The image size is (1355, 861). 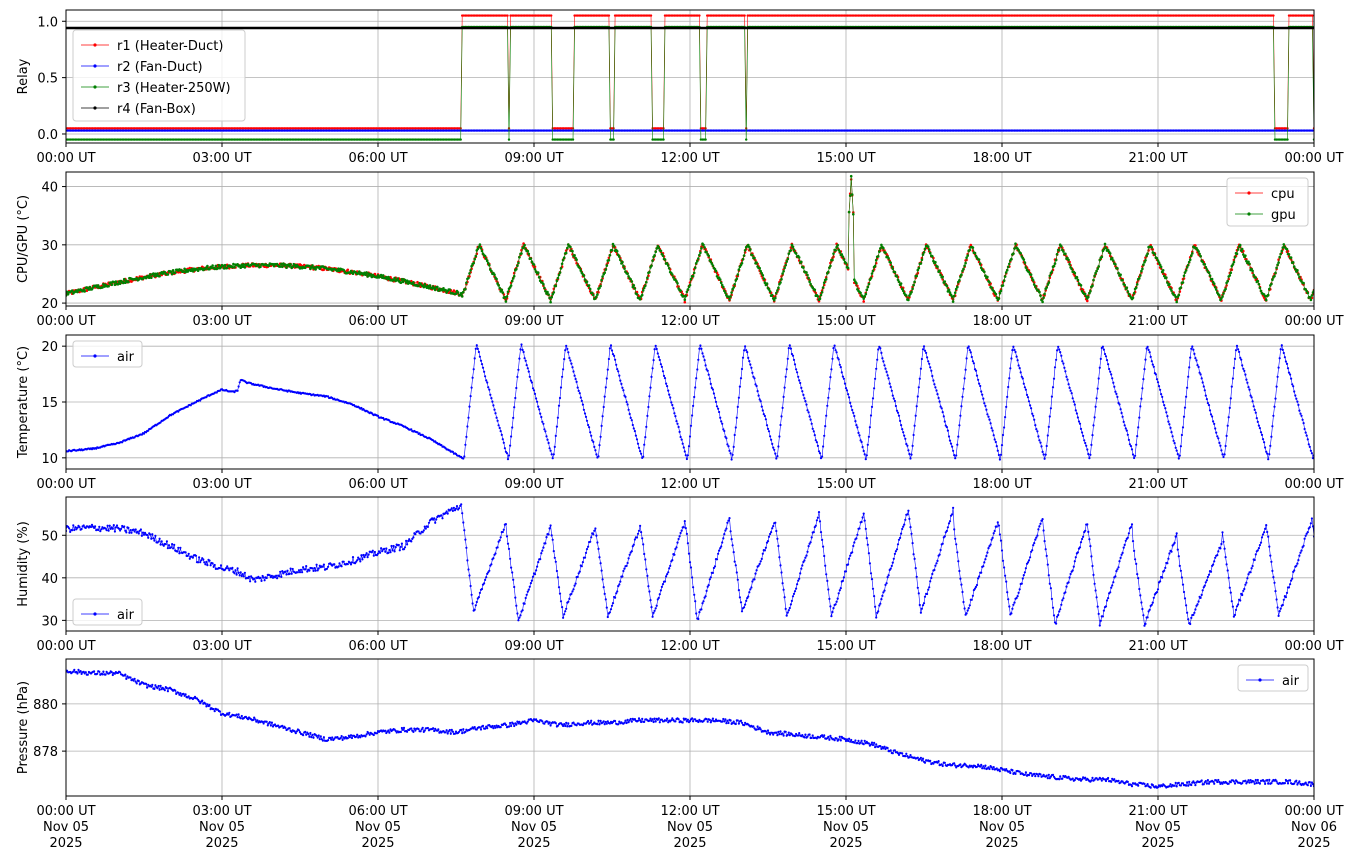 I want to click on legend-label: r2 (Fan-Duct), so click(x=160, y=67).